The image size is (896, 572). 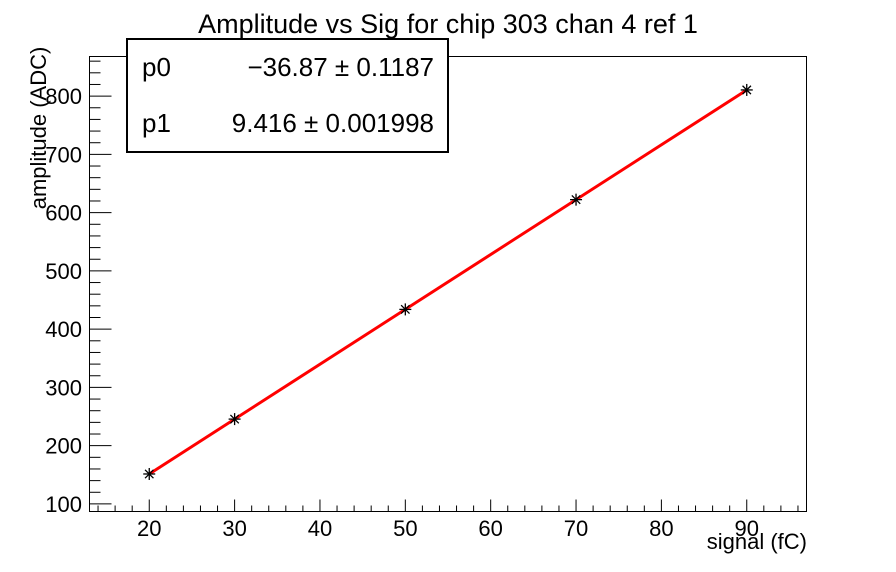 I want to click on y-tick-label: 700, so click(x=63, y=154).